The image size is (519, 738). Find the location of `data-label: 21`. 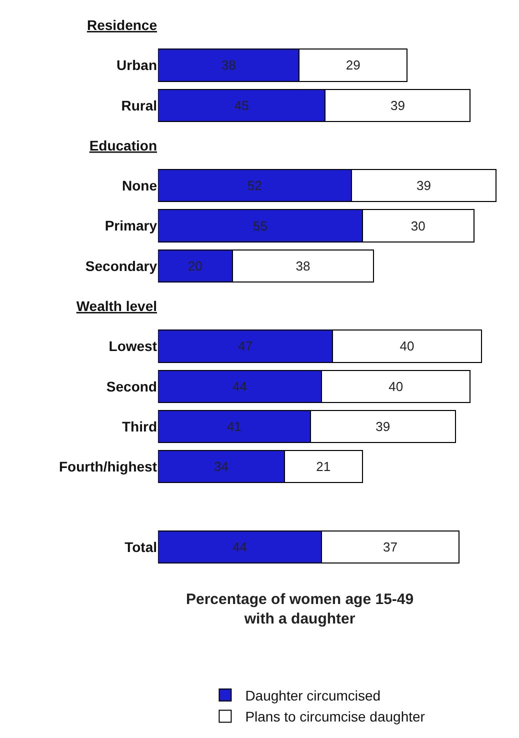

data-label: 21 is located at coordinates (323, 466).